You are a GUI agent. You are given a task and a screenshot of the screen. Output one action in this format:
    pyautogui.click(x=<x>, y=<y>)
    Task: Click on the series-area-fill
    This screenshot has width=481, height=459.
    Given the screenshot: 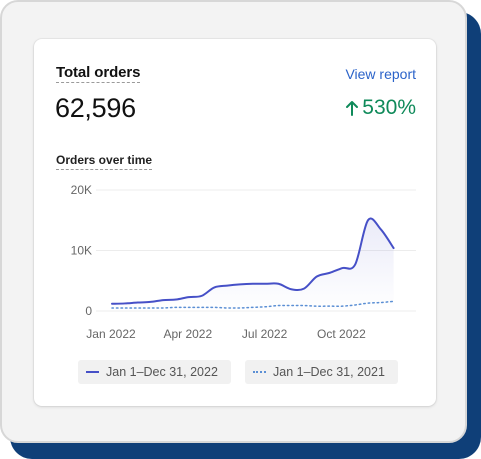 What is the action you would take?
    pyautogui.click(x=253, y=264)
    